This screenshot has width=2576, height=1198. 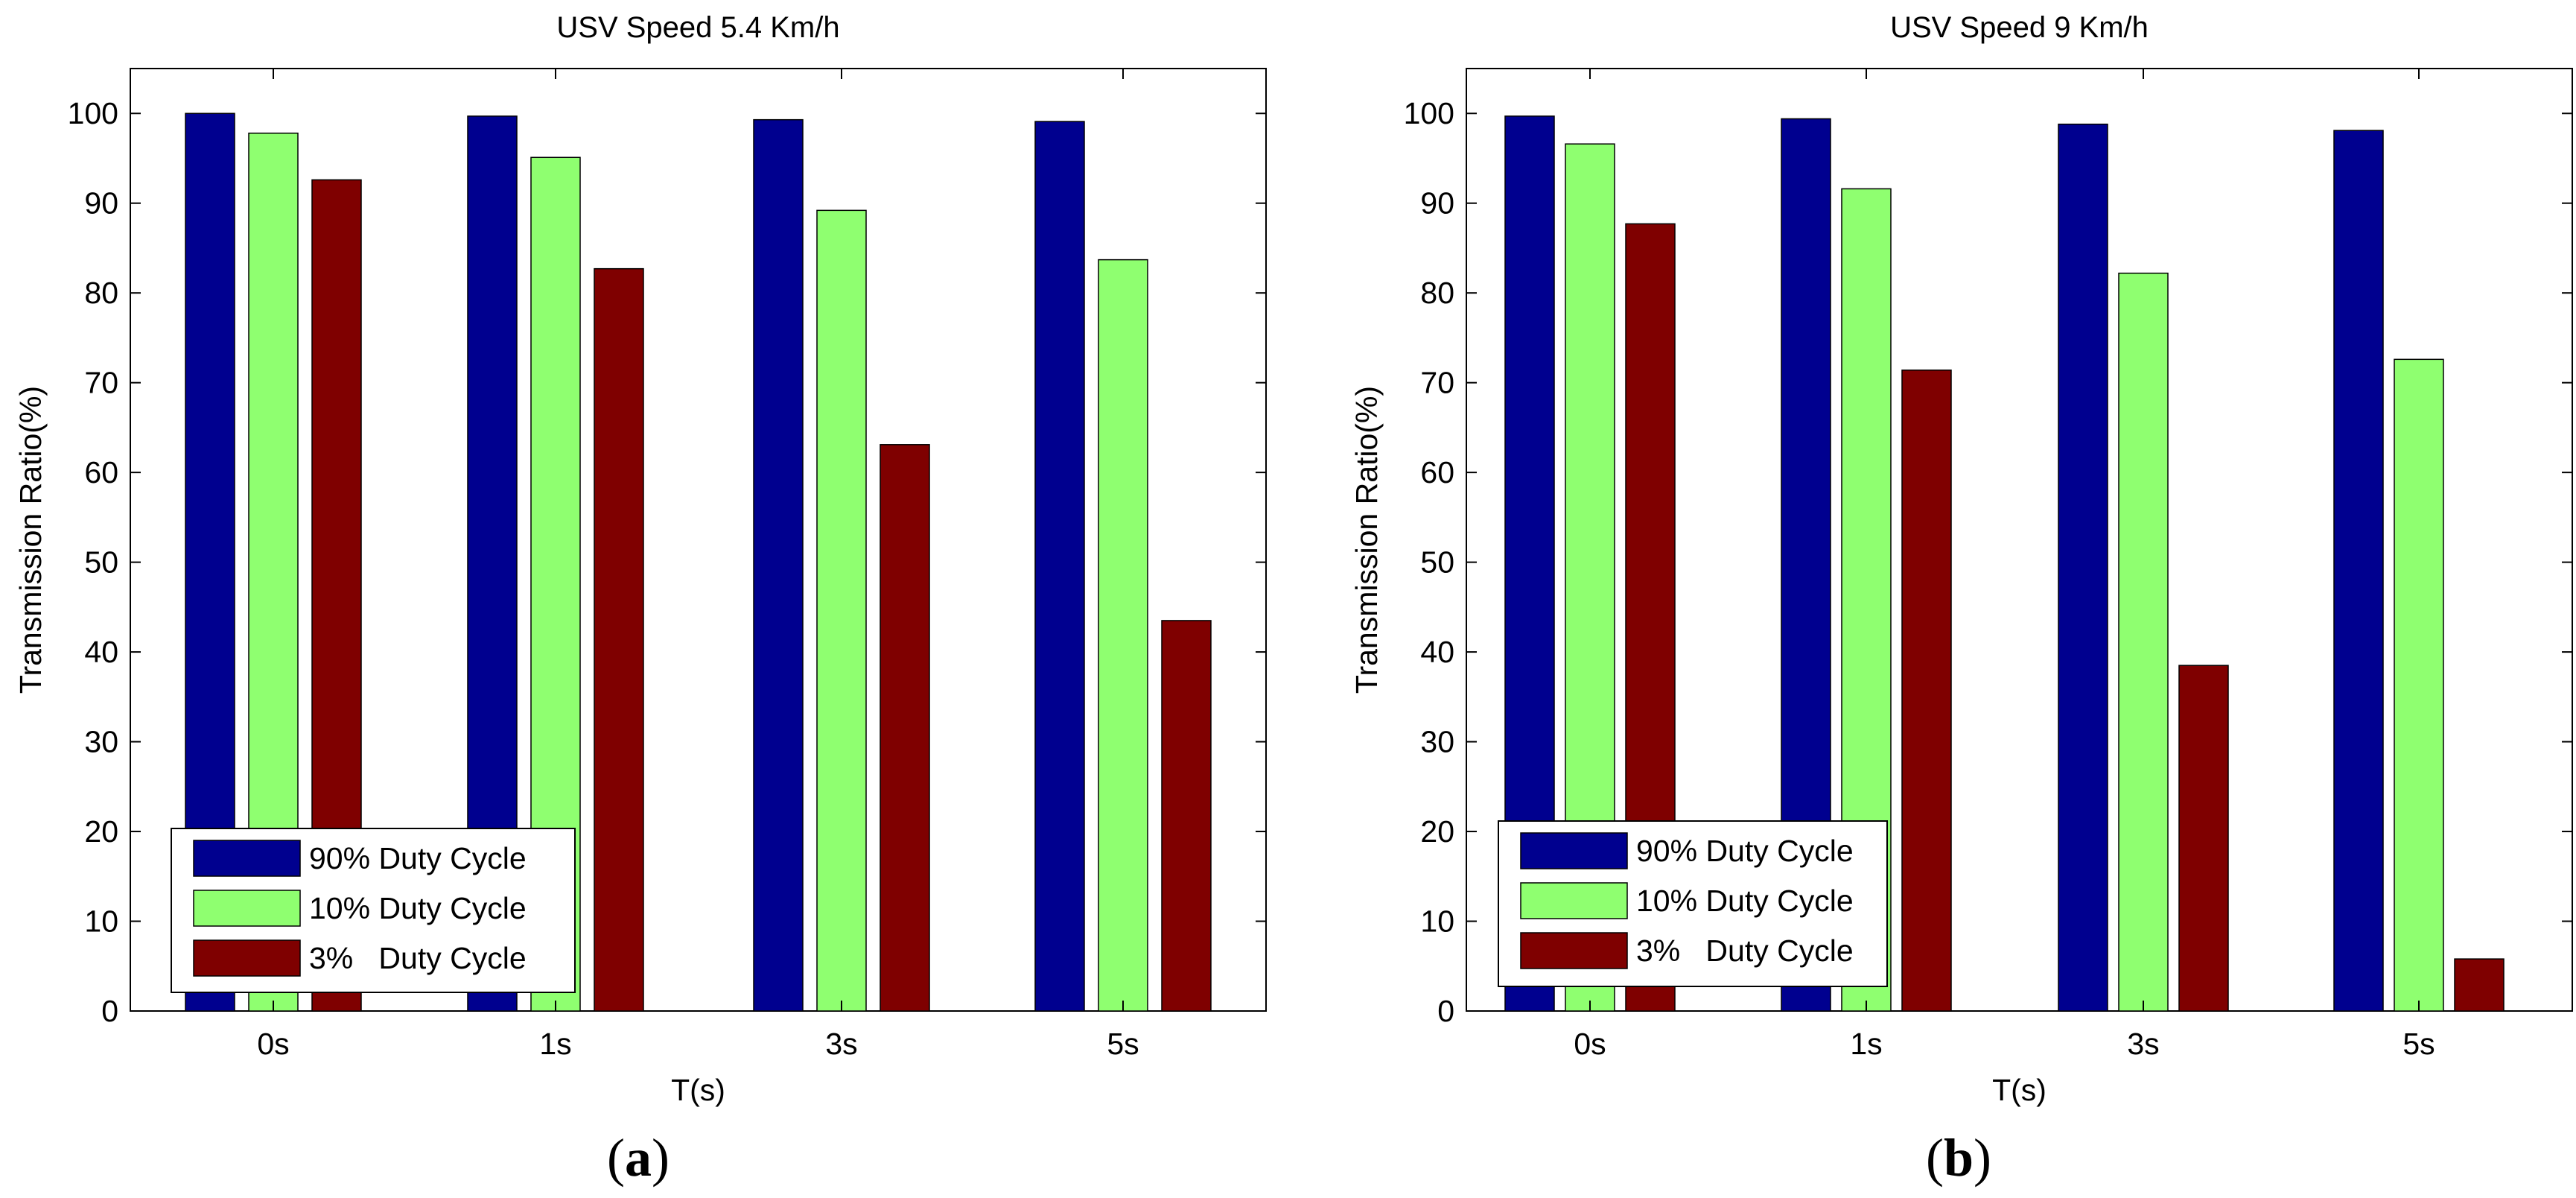 I want to click on panel-caption: (b), so click(x=1958, y=1158).